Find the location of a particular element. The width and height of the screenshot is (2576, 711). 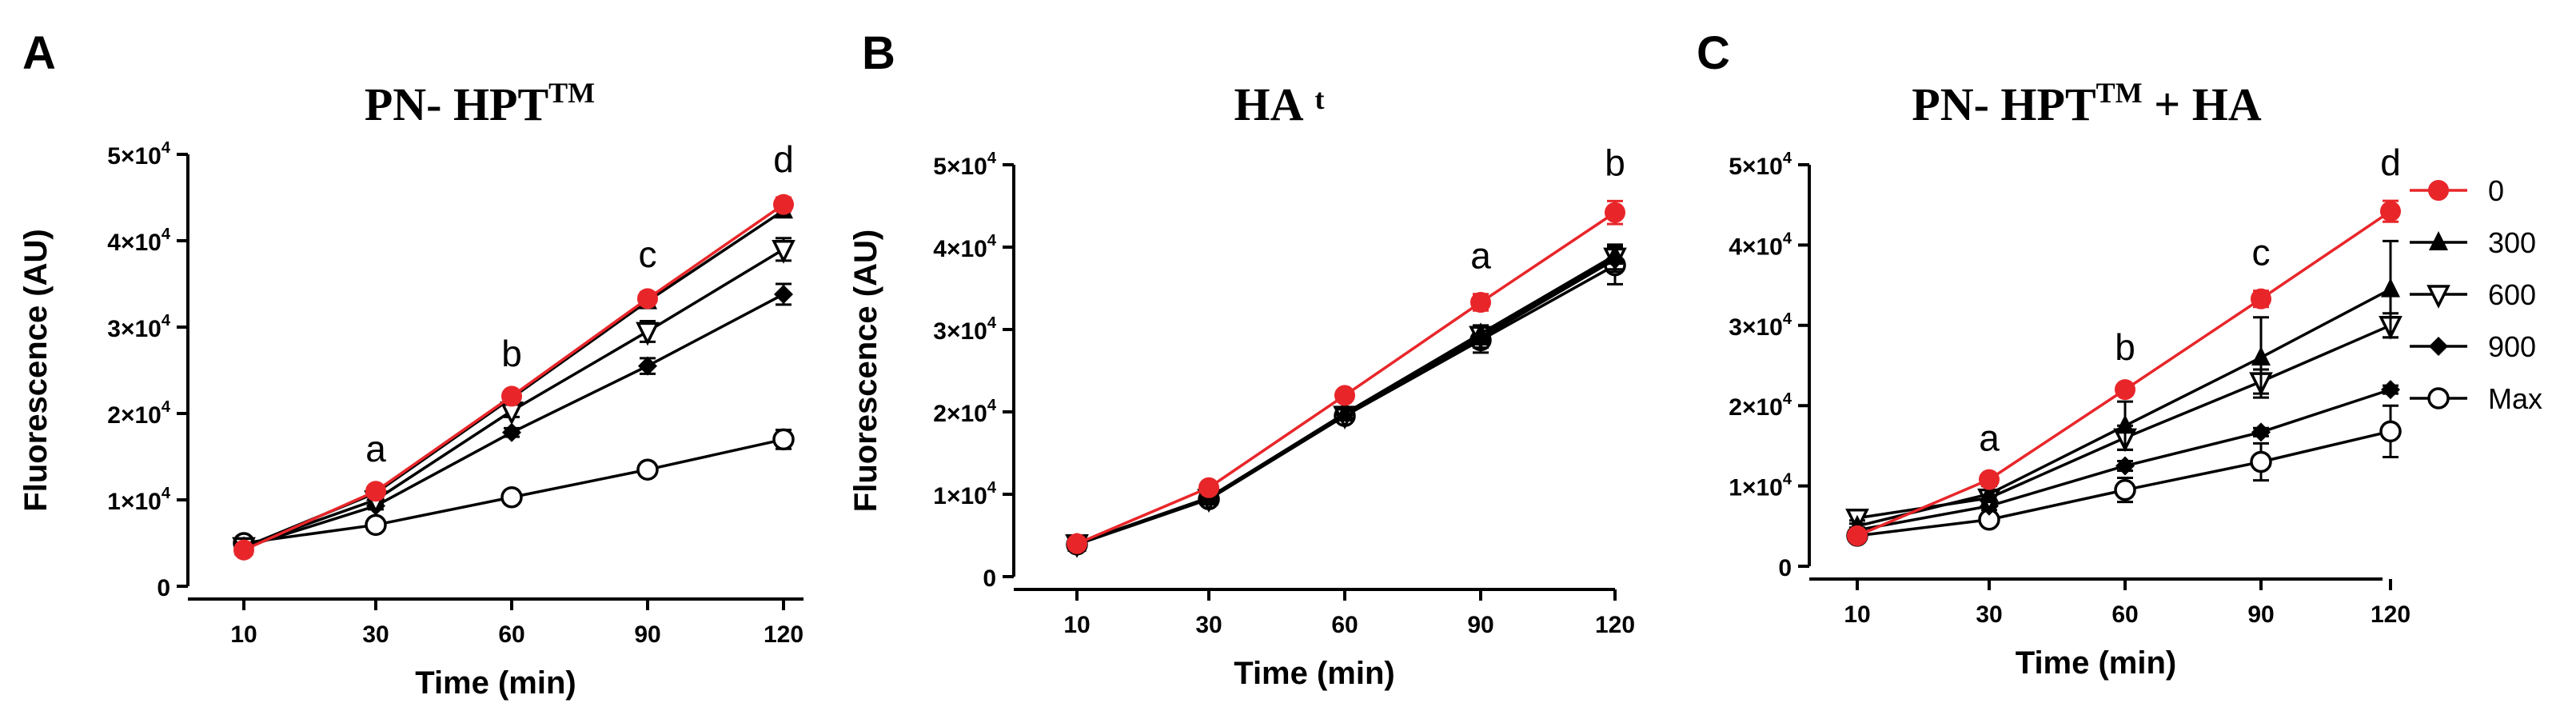

series-max is located at coordinates (514, 491).